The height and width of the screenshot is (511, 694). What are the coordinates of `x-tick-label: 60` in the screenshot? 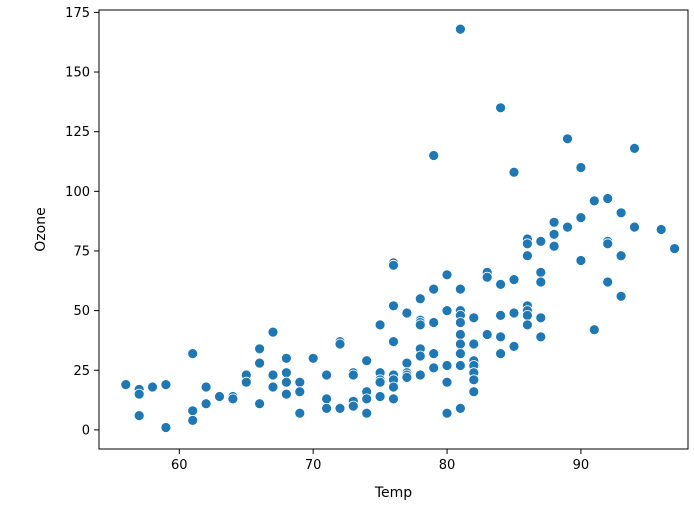 It's located at (179, 465).